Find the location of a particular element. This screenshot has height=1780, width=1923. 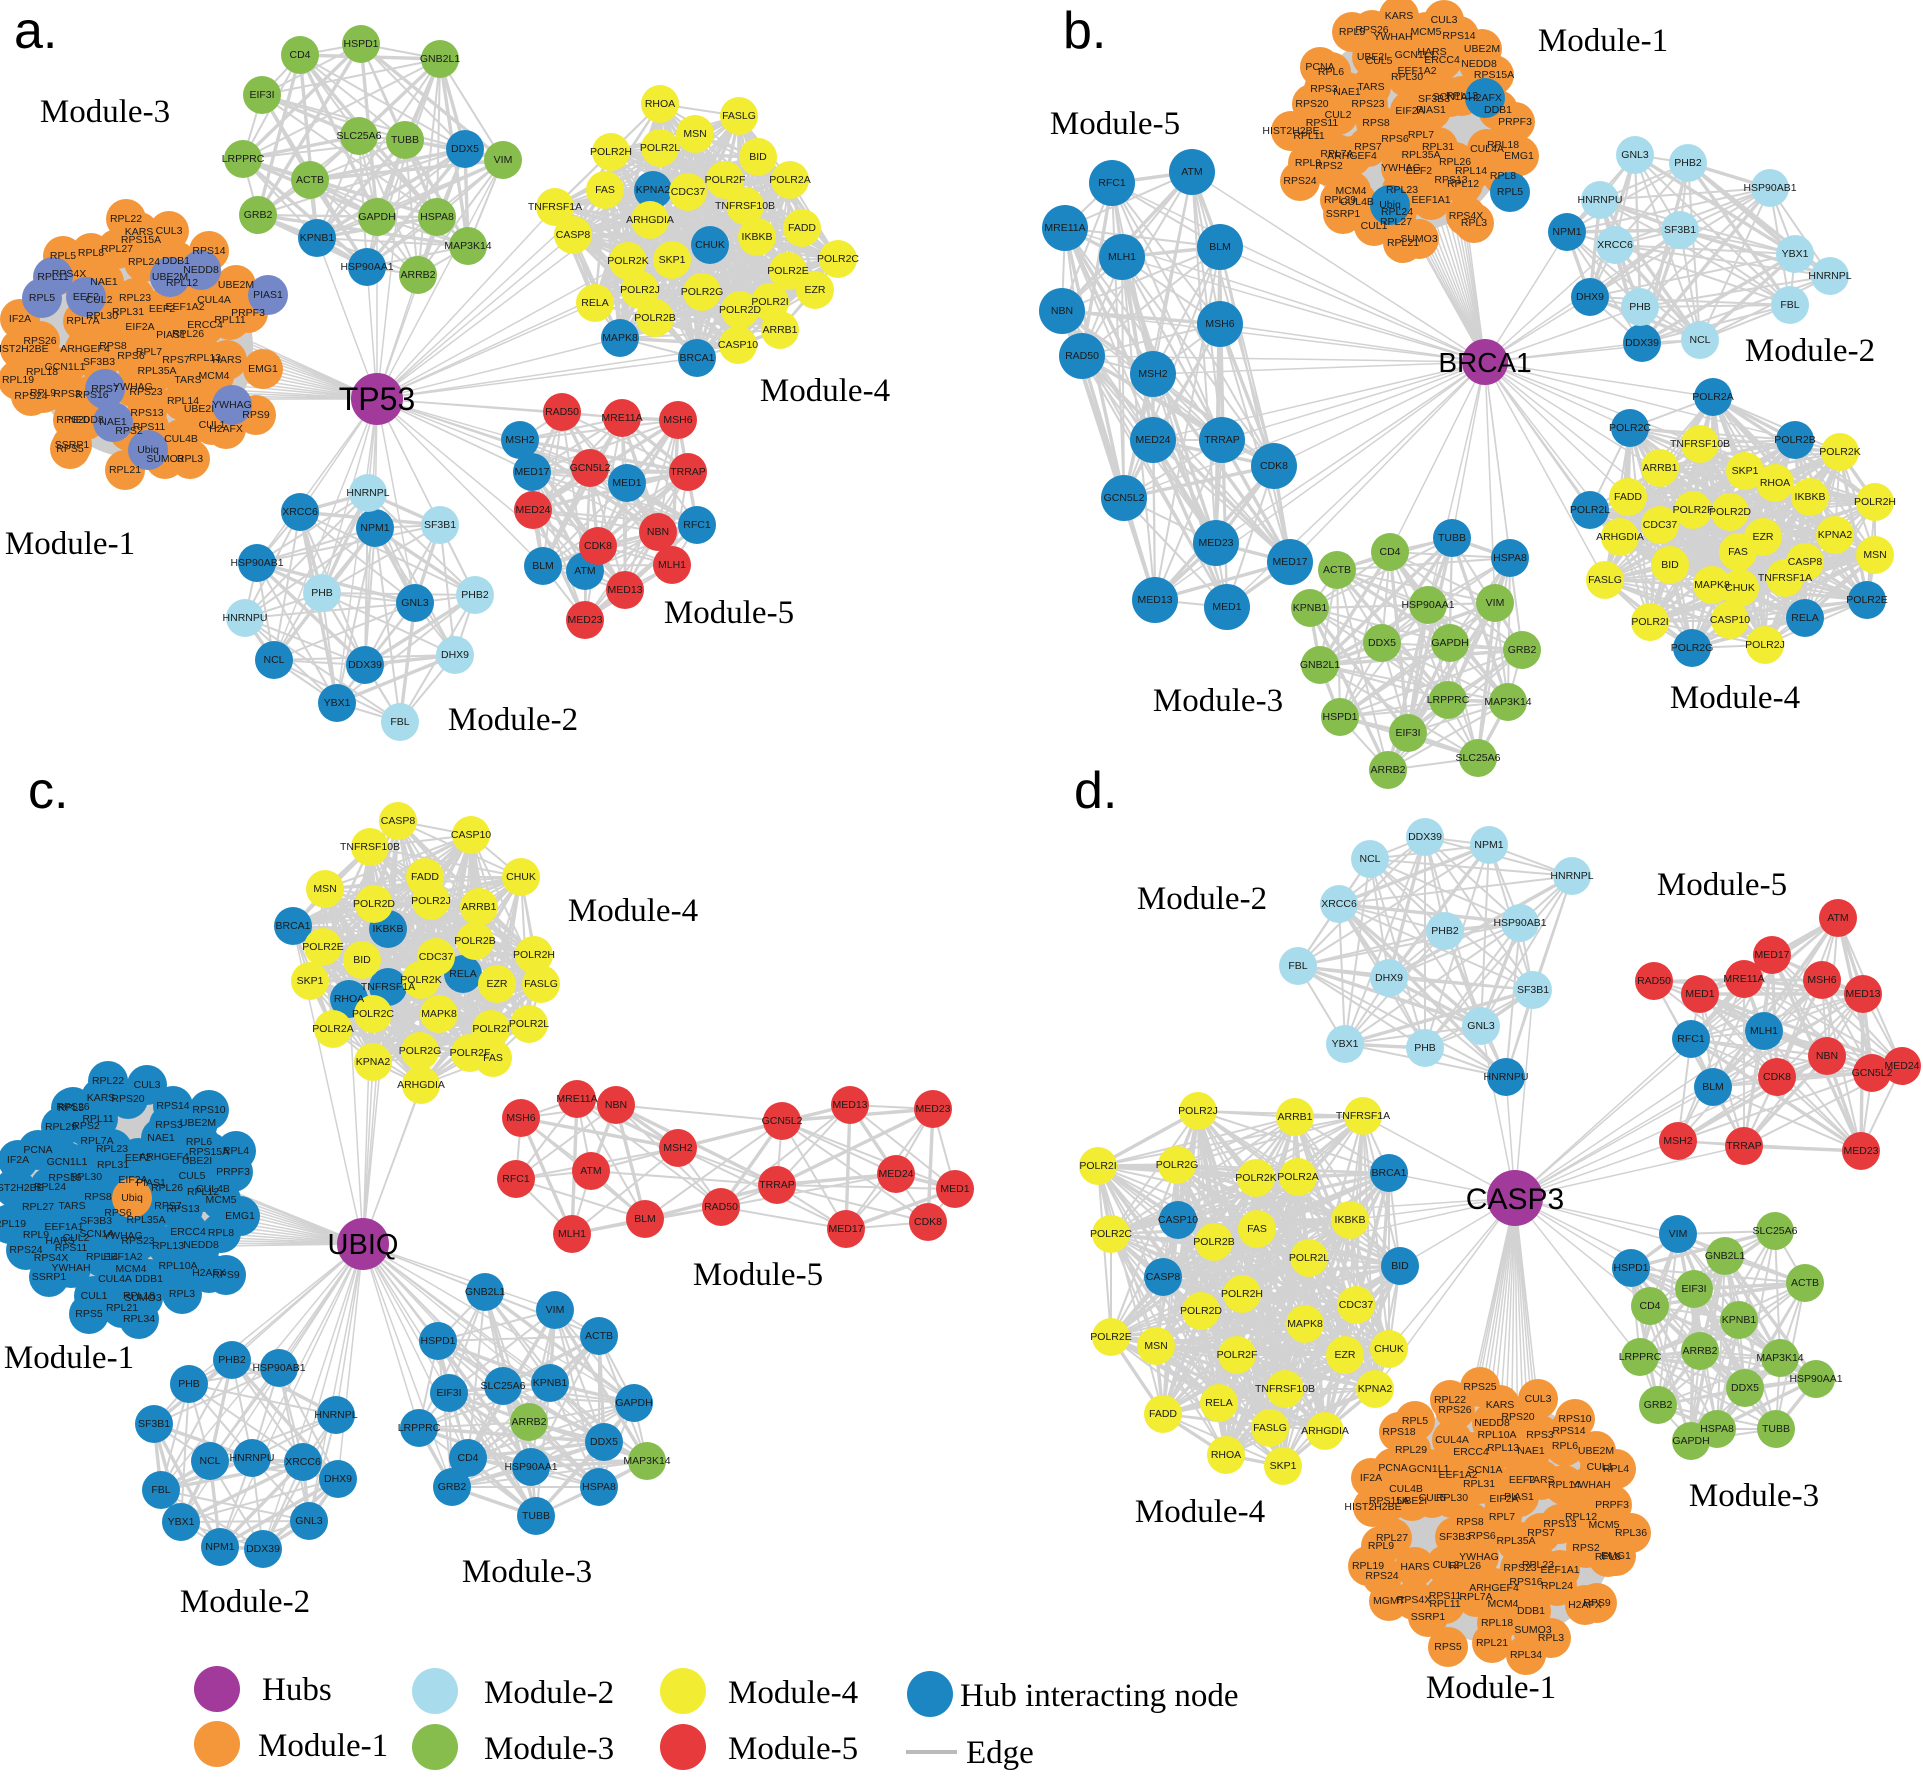

svg-text: RPL7A is located at coordinates (1475, 1597).